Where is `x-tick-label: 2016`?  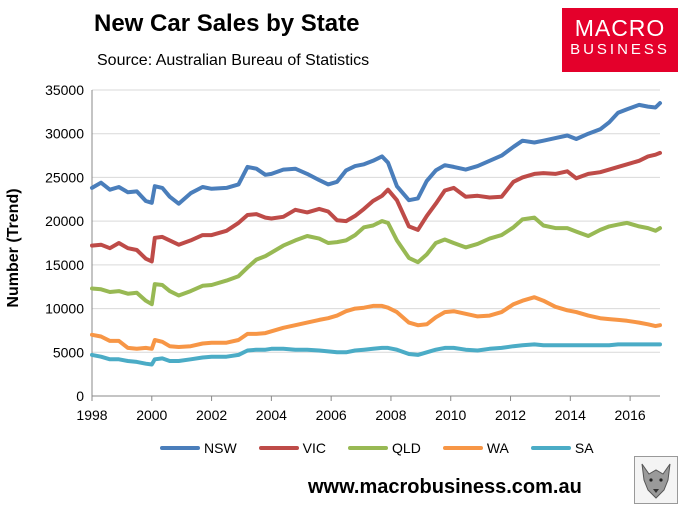
x-tick-label: 2016 is located at coordinates (630, 415).